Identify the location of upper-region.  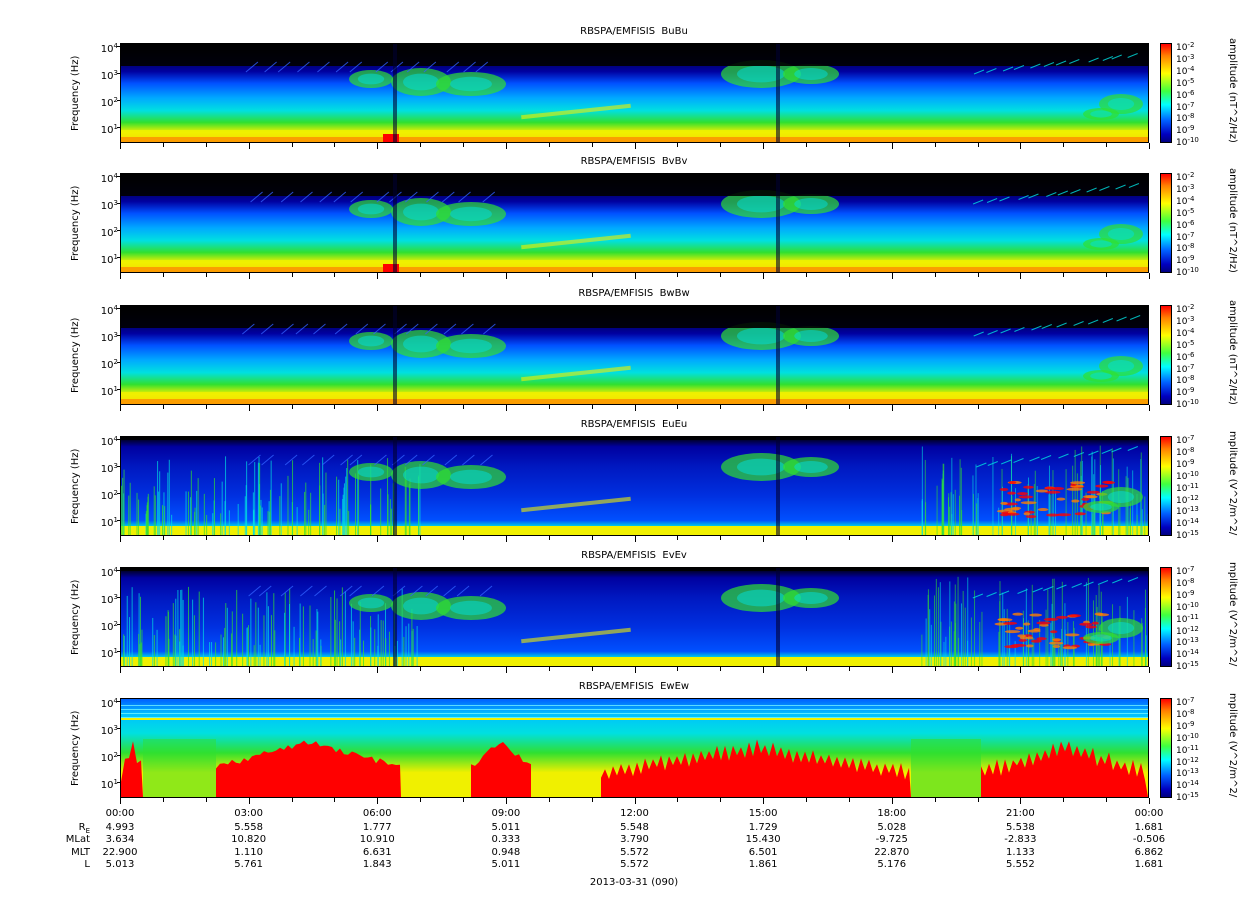
(634, 438).